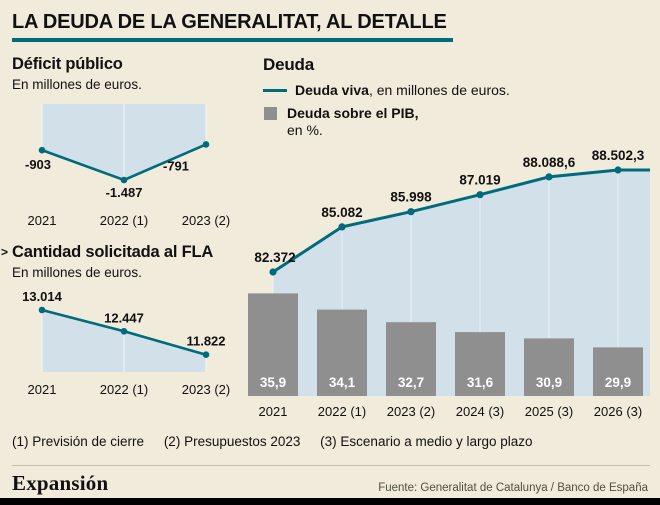 The width and height of the screenshot is (660, 505). What do you see at coordinates (124, 192) in the screenshot?
I see `svg-text: -1.487` at bounding box center [124, 192].